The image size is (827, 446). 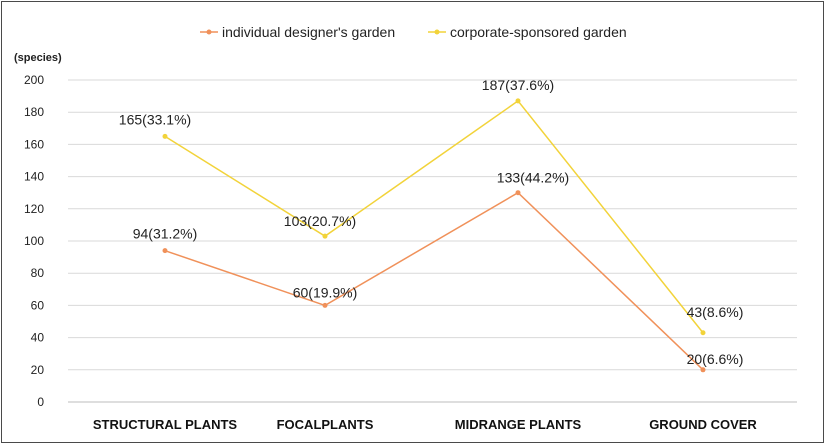 What do you see at coordinates (715, 359) in the screenshot?
I see `data-label: 20(6.6%)` at bounding box center [715, 359].